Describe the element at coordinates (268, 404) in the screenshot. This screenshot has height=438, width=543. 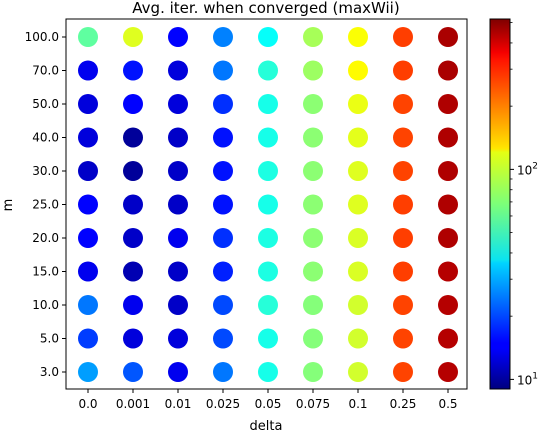
I see `x-tick-label: 0.05` at that location.